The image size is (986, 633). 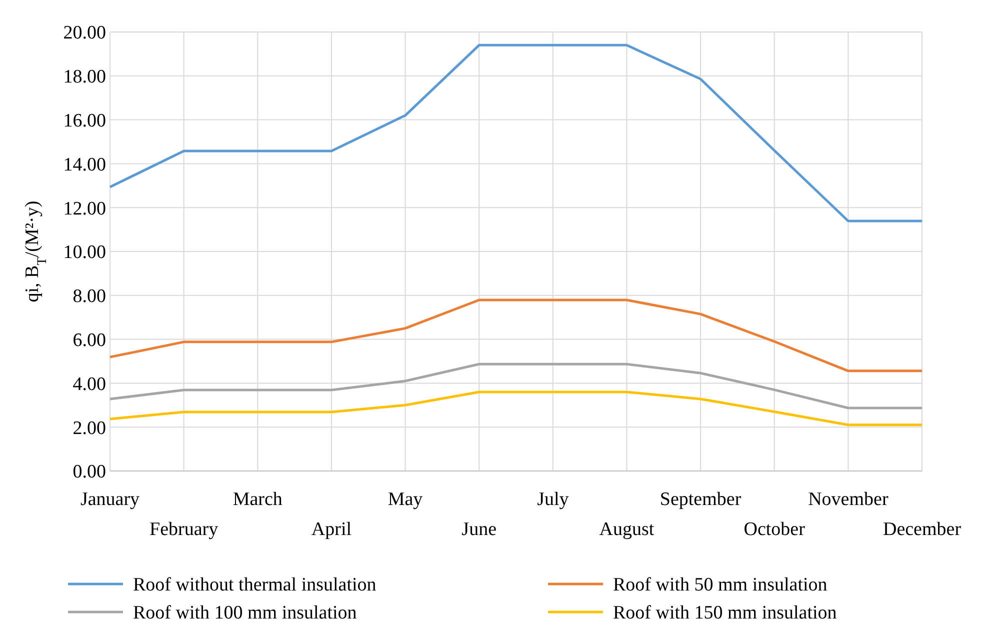 I want to click on y-tick-label: 8.00, so click(x=89, y=297).